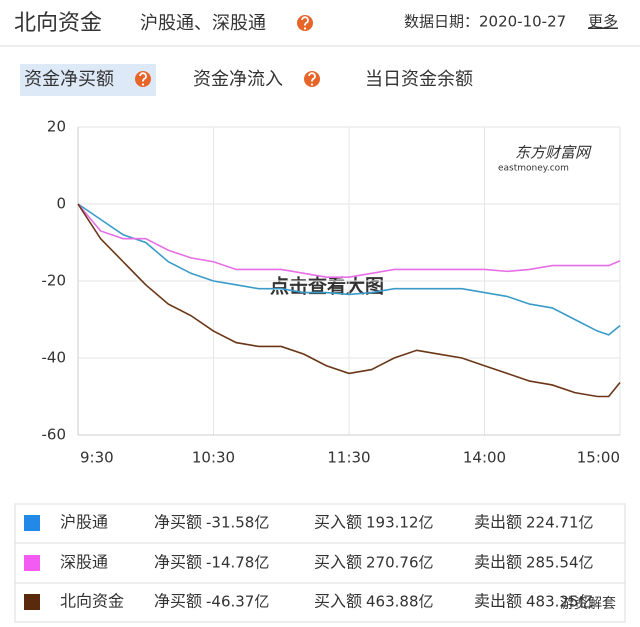  What do you see at coordinates (56, 127) in the screenshot?
I see `y-tick-label: 20` at bounding box center [56, 127].